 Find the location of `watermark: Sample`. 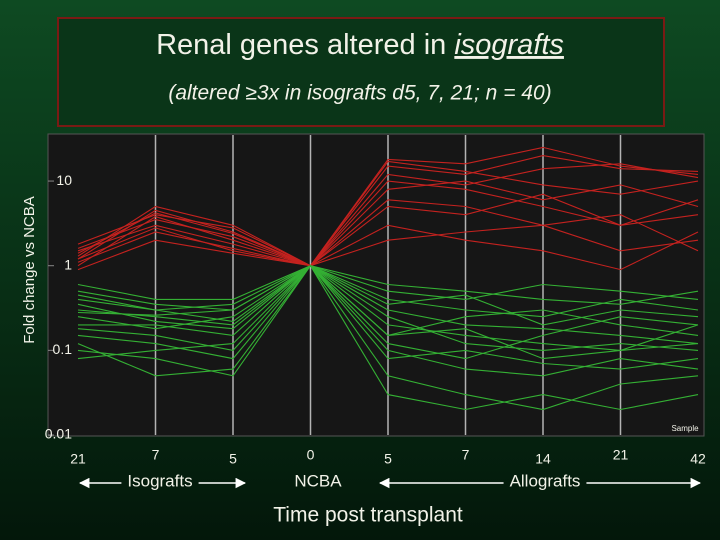

watermark: Sample is located at coordinates (685, 428).